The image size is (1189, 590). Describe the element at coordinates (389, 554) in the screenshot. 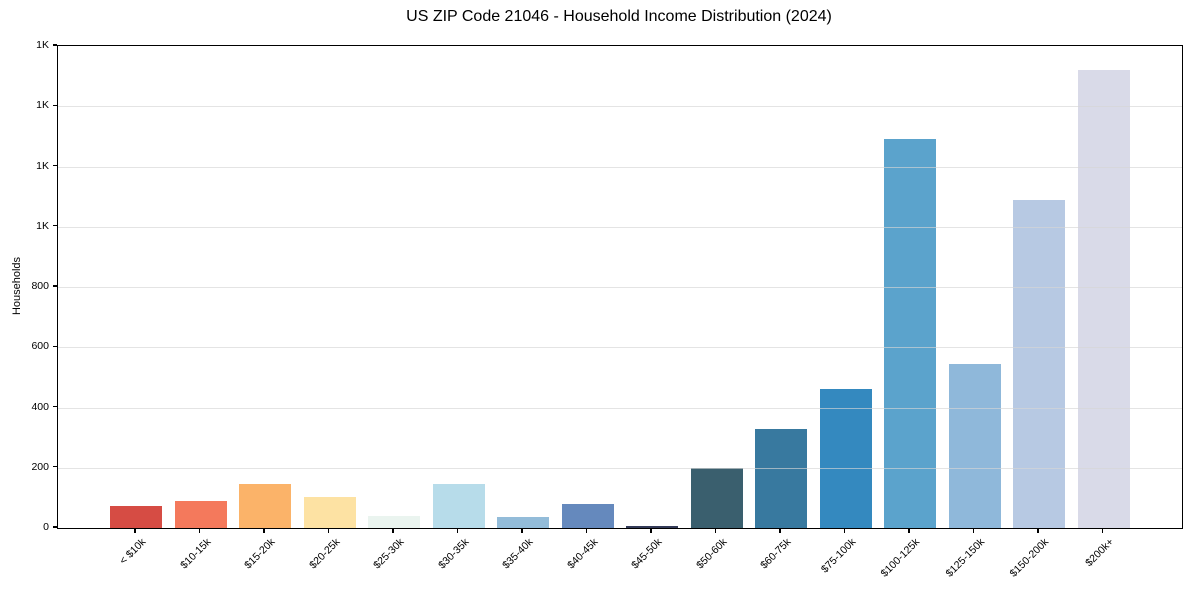

I see `x-tick-label-$25-30k: $25-30k` at that location.